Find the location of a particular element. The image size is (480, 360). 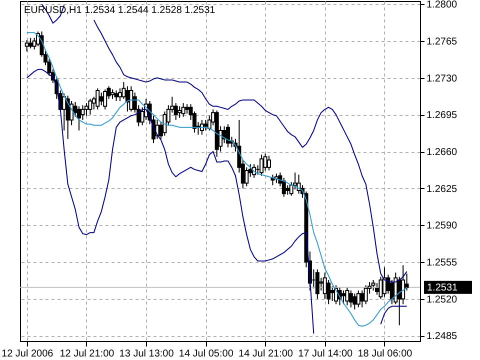

x-tick-label: 12 Jul 2006 is located at coordinates (28, 354).